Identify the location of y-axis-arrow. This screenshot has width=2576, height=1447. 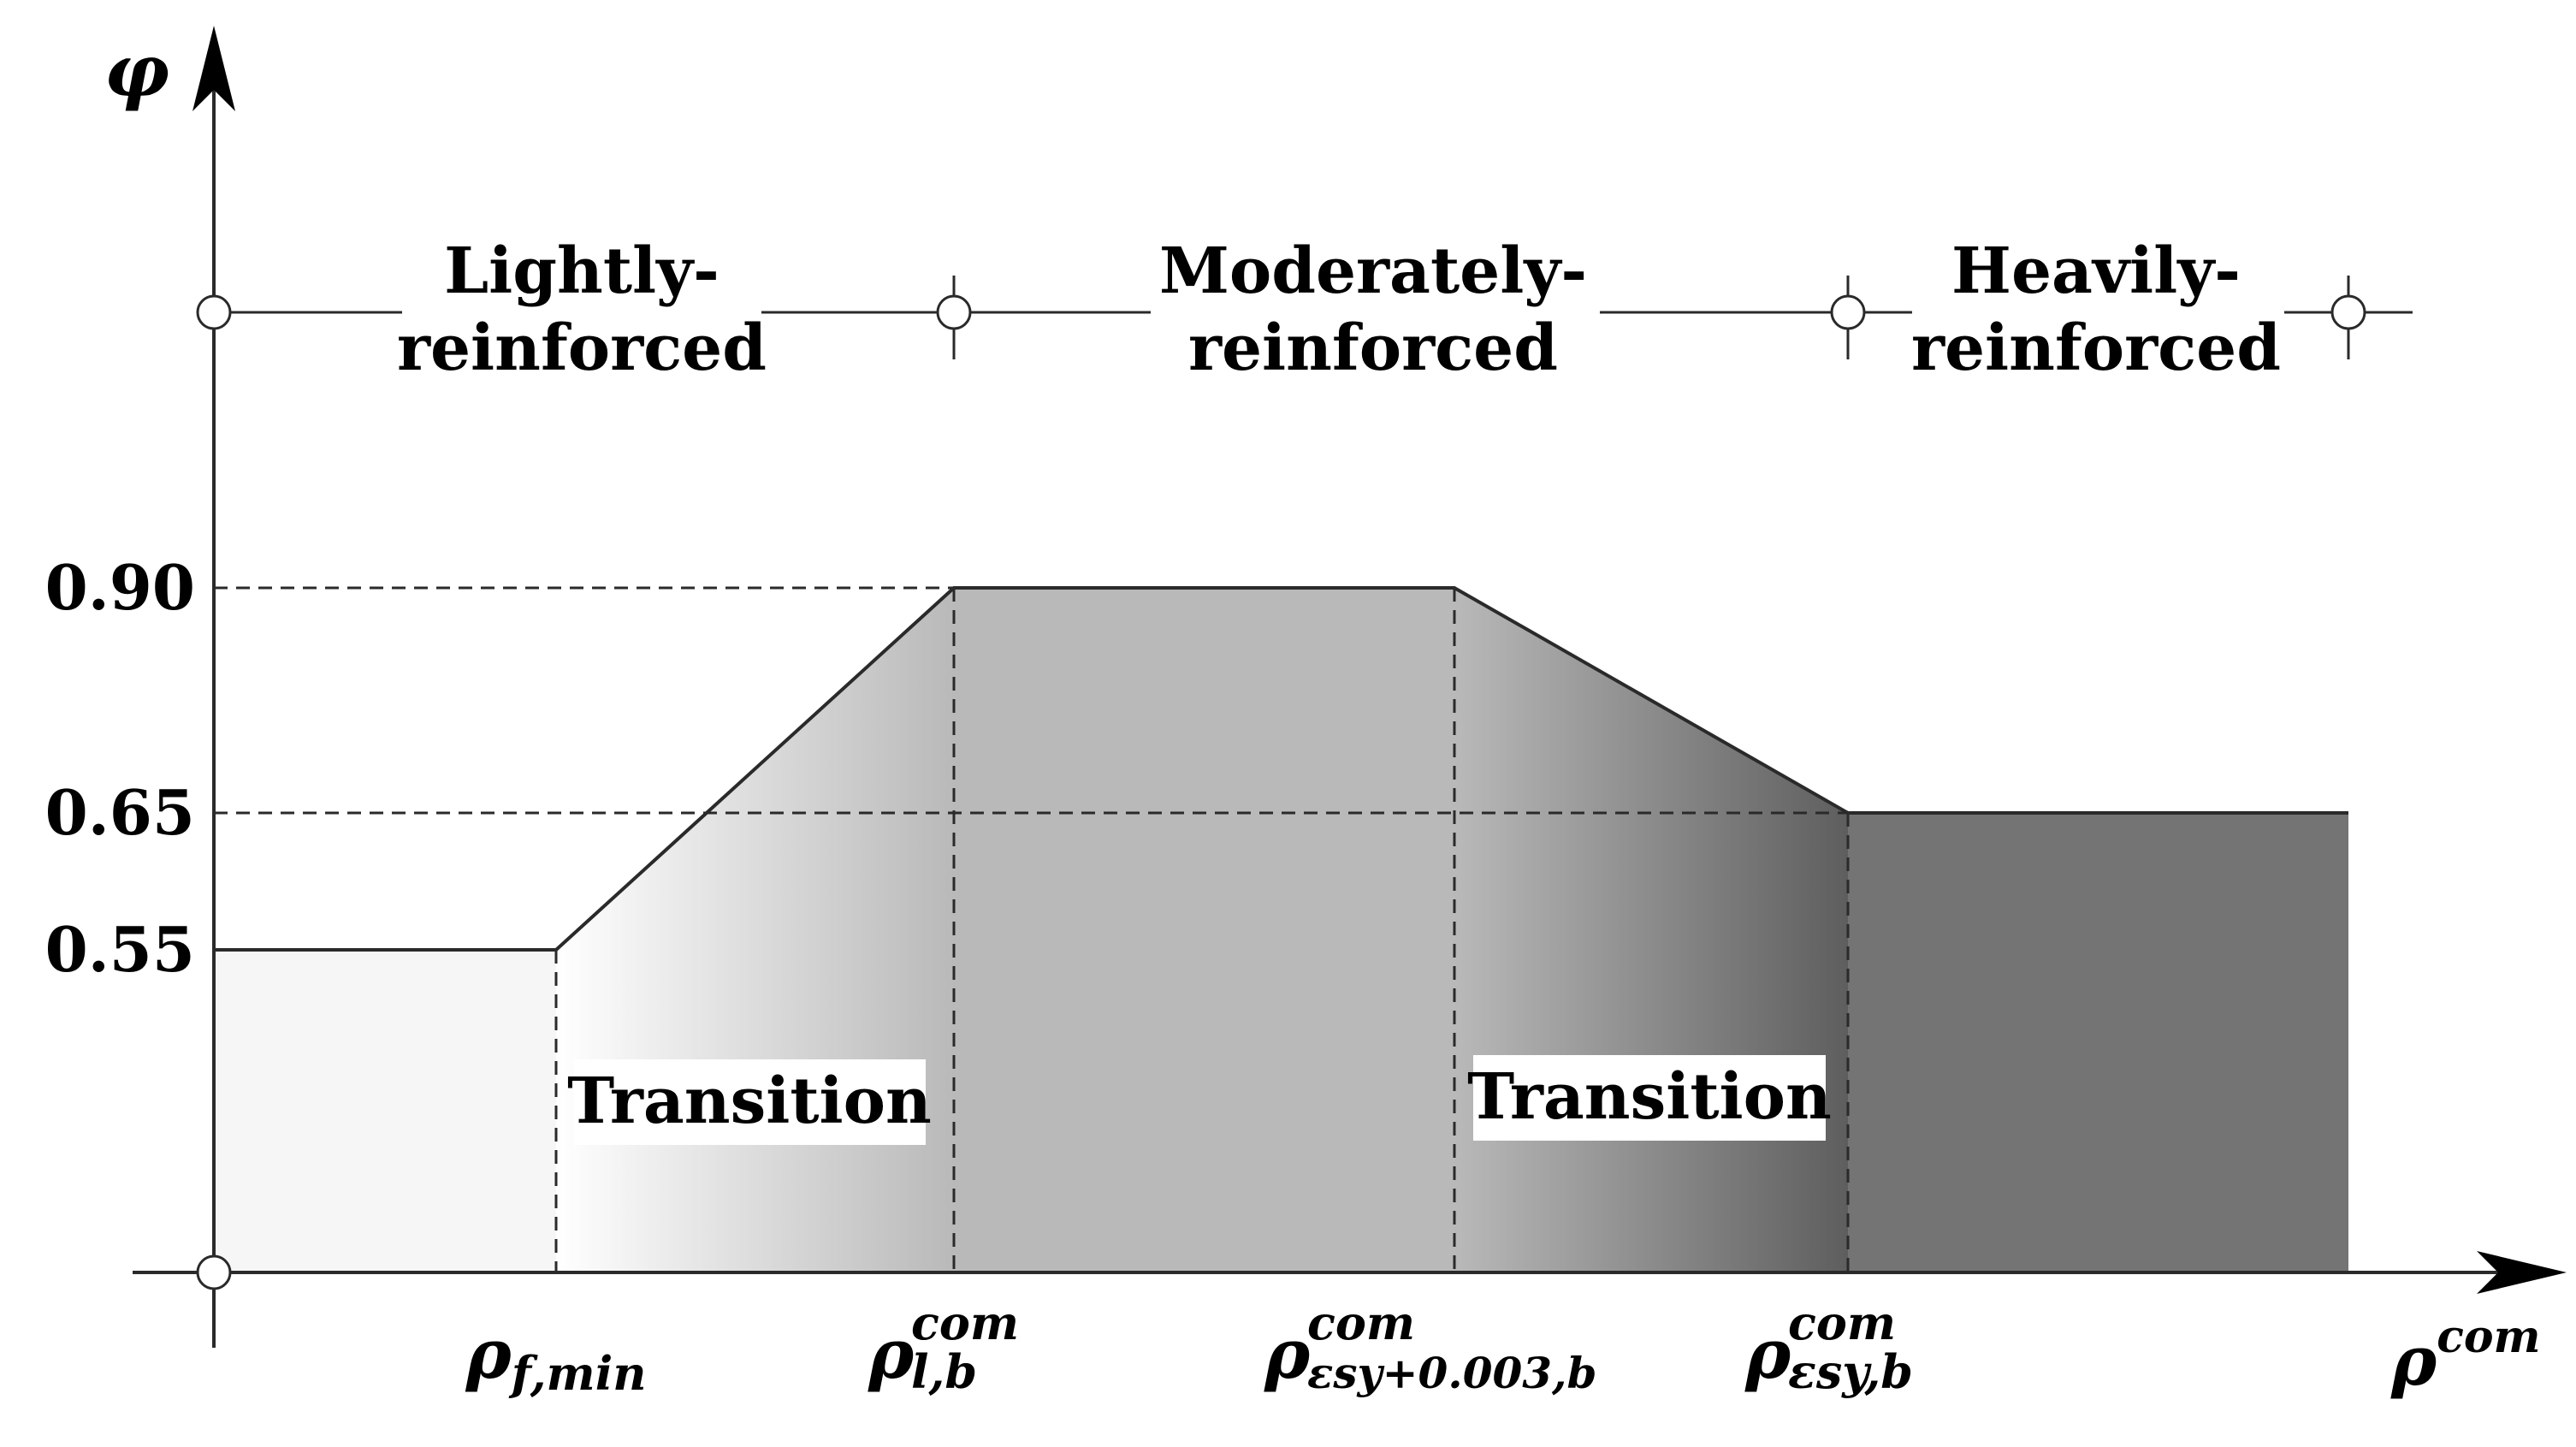
(214, 68).